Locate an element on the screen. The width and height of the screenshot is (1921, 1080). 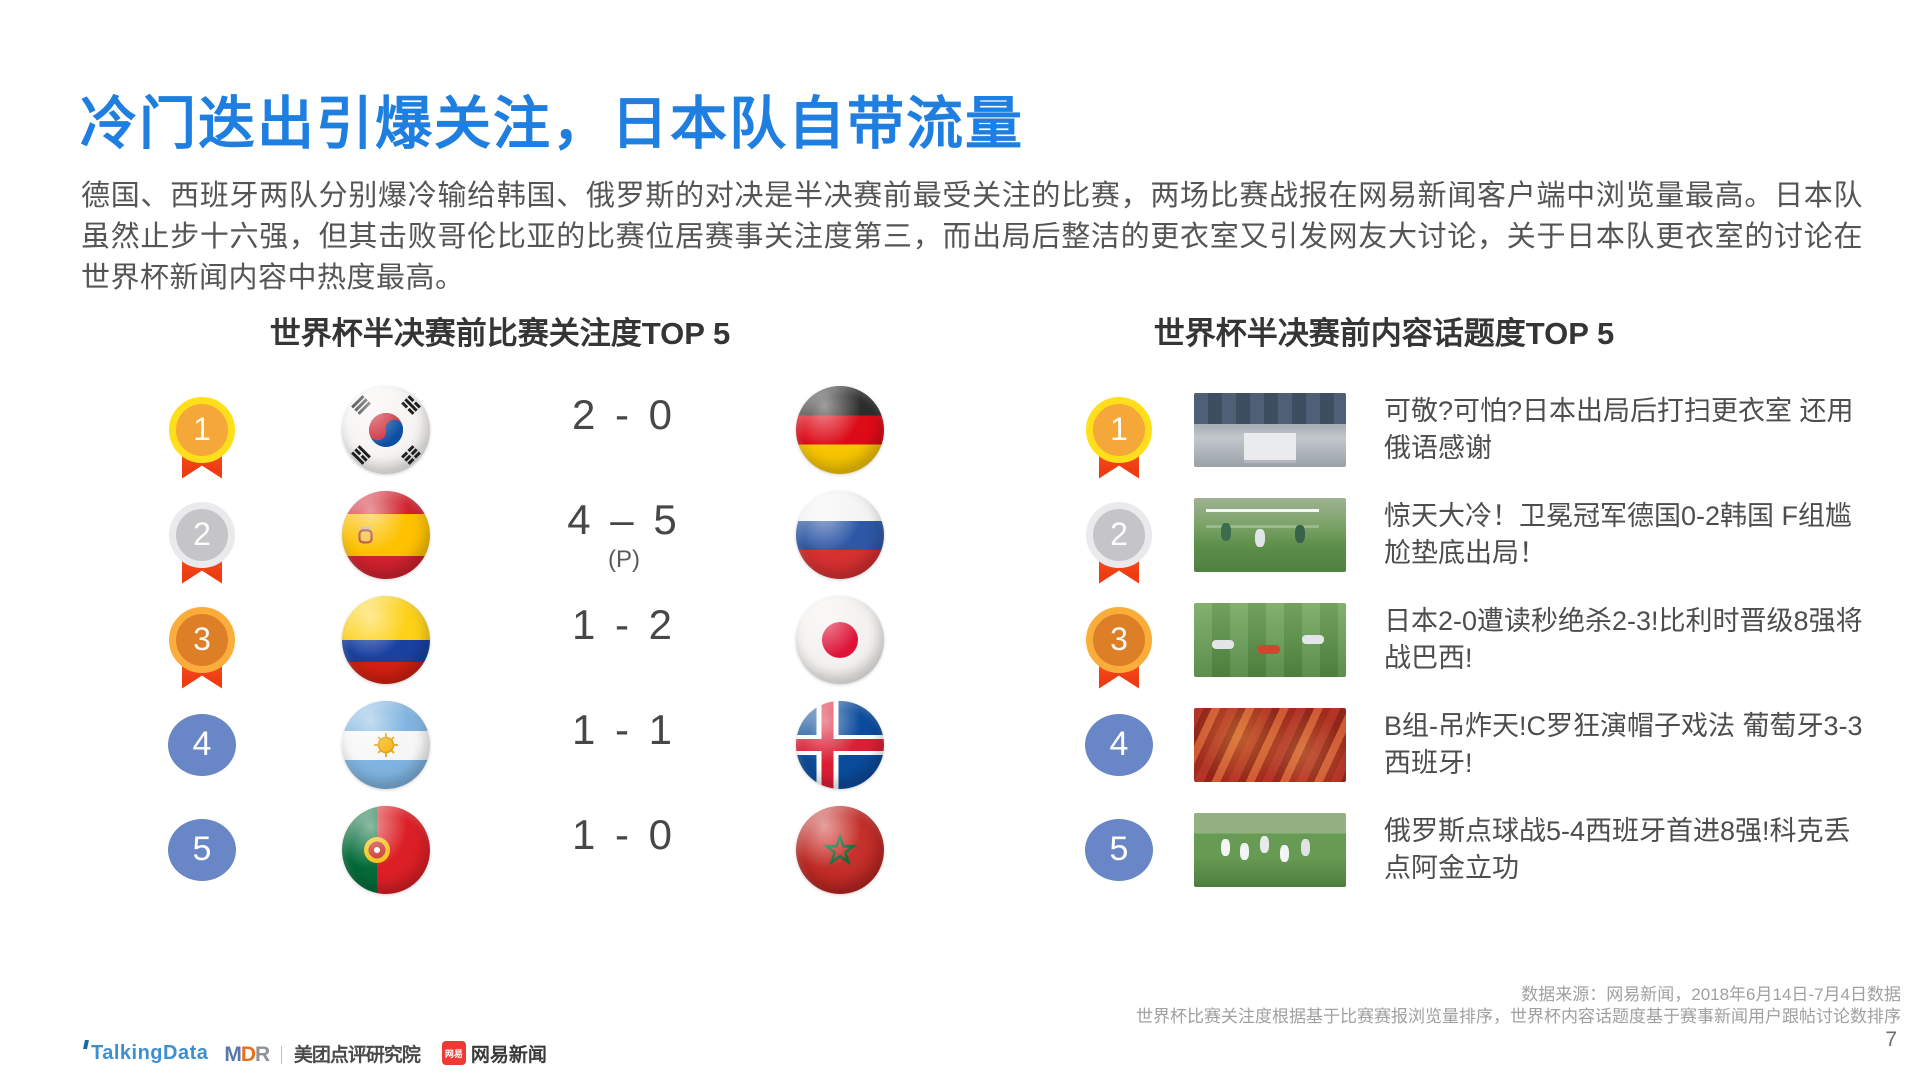
left-panel-title: 世界杯半决赛前比赛关注度TOP 5 is located at coordinates (500, 333).